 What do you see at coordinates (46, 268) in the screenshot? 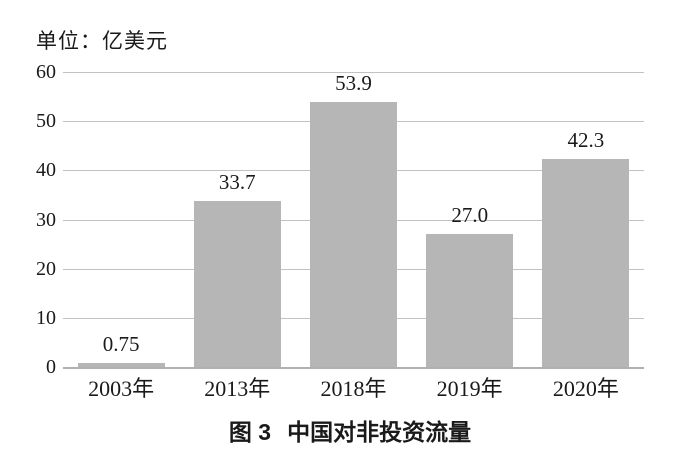
I see `y-tick-label-20: 20` at bounding box center [46, 268].